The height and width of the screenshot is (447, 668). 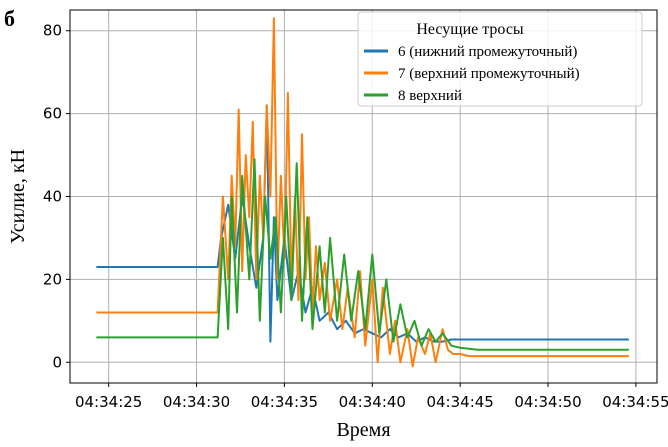 I want to click on legend-entry-label: 7 (верхний промежуточный), so click(x=489, y=74).